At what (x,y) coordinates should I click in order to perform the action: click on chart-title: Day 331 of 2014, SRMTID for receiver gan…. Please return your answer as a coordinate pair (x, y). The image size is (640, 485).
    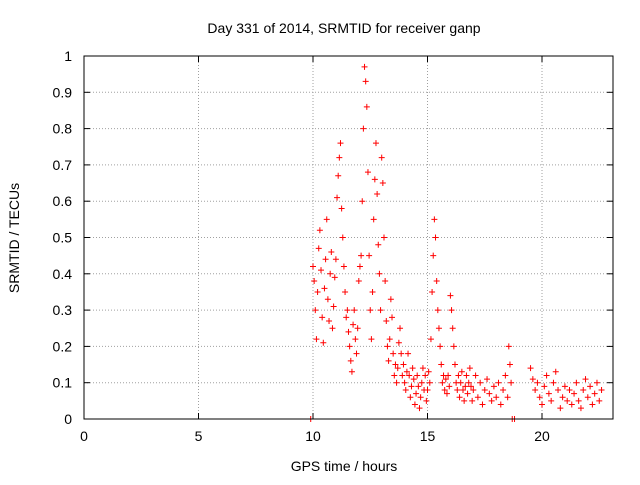
    Looking at the image, I should click on (343, 28).